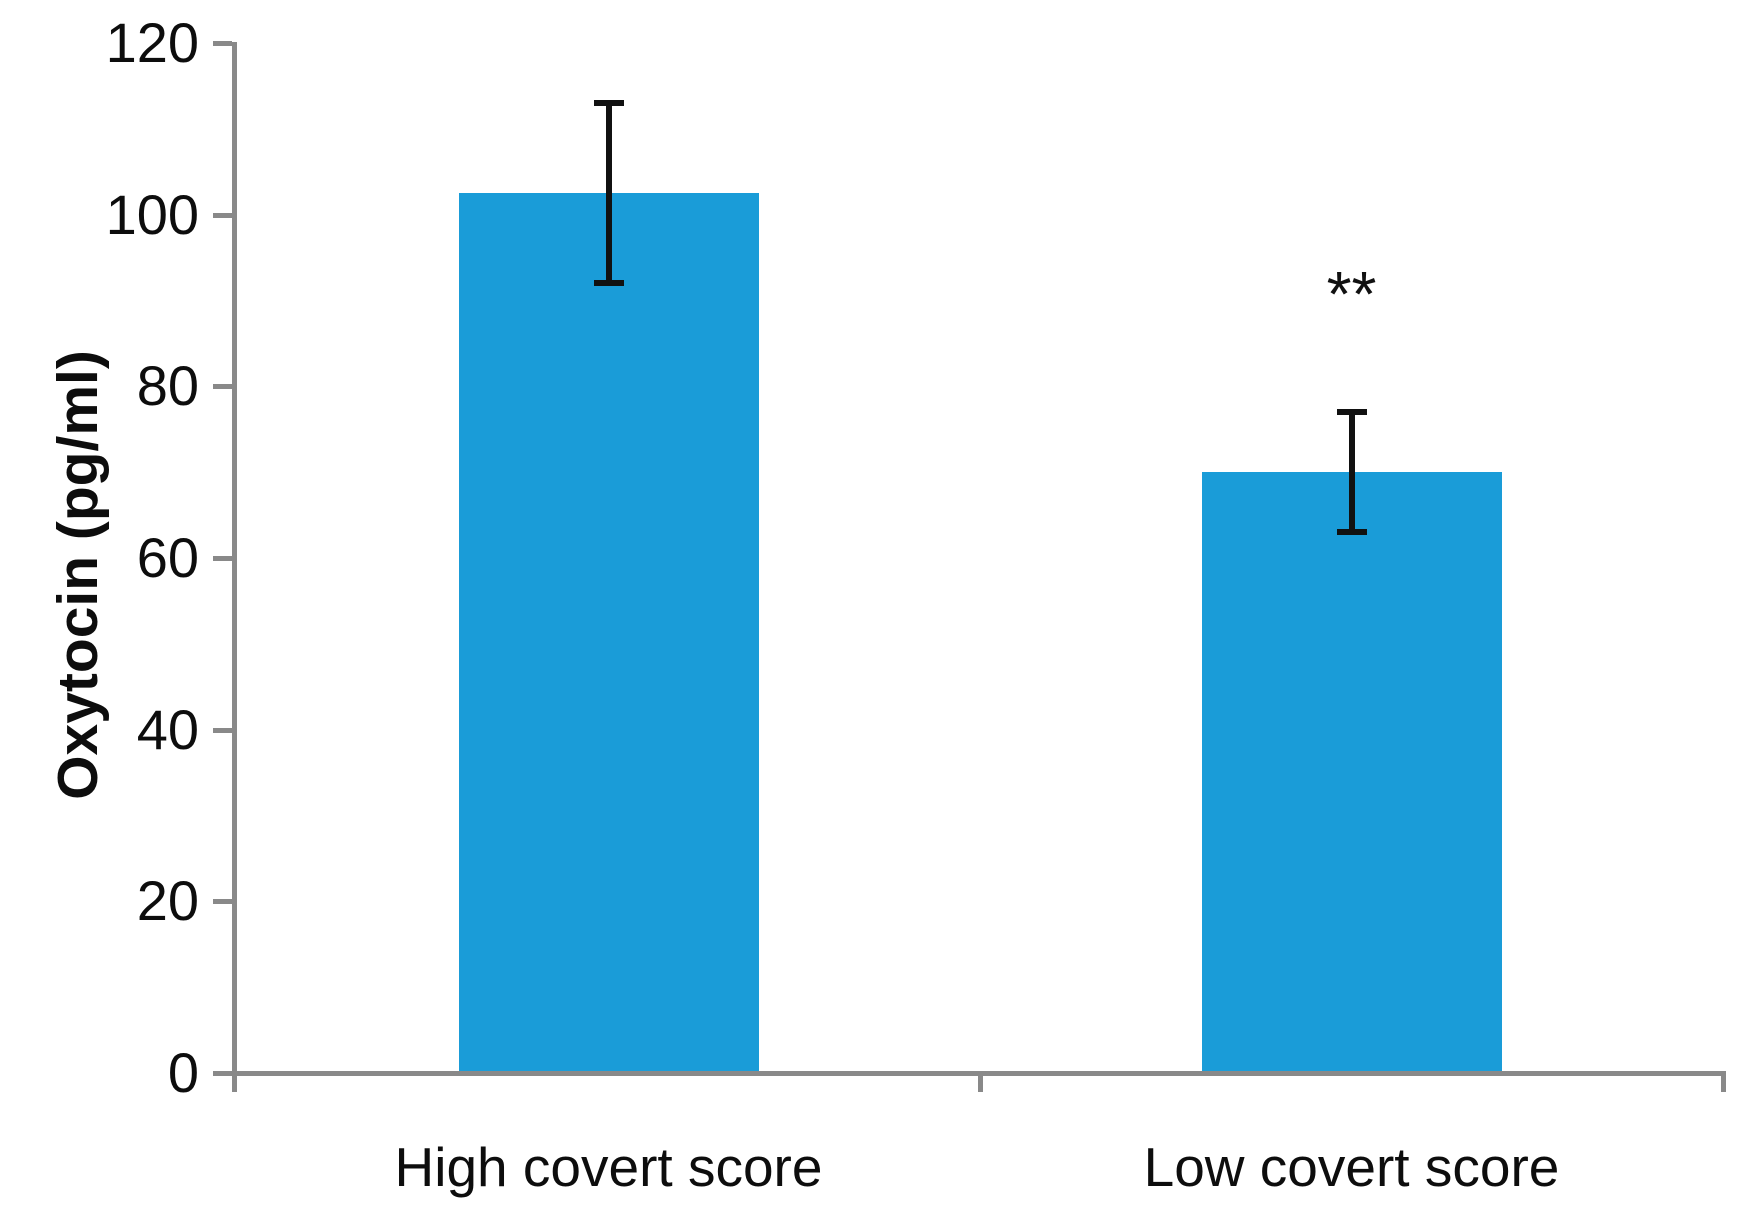  What do you see at coordinates (1351, 294) in the screenshot?
I see `significance-marker: **` at bounding box center [1351, 294].